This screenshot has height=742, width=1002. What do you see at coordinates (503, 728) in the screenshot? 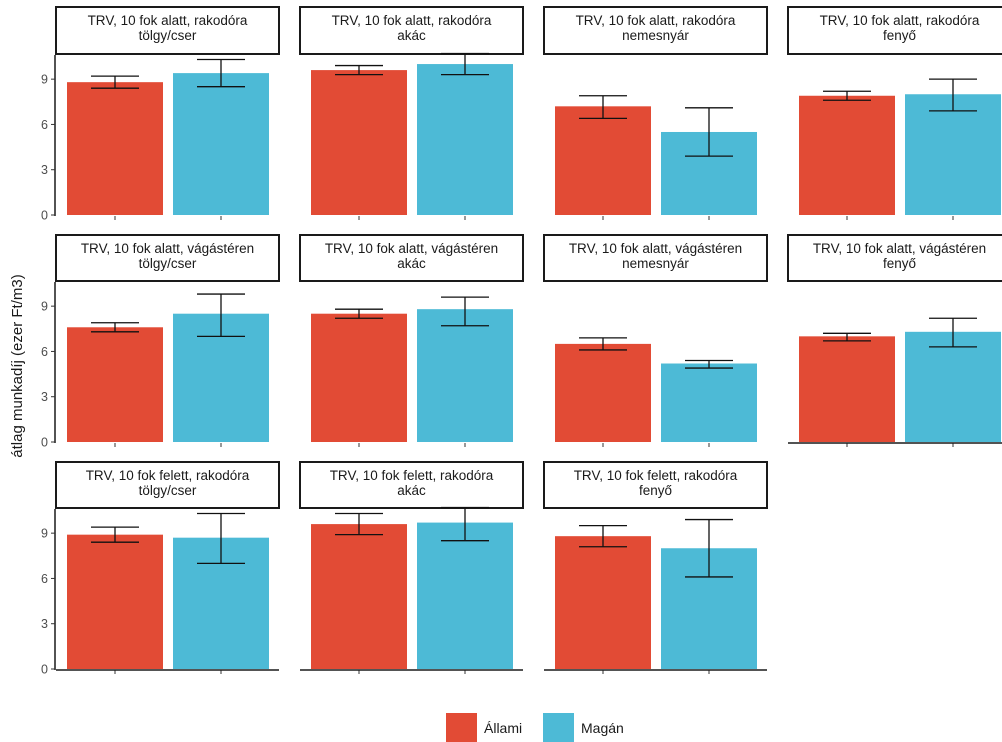
I see `legend-label: Állami` at bounding box center [503, 728].